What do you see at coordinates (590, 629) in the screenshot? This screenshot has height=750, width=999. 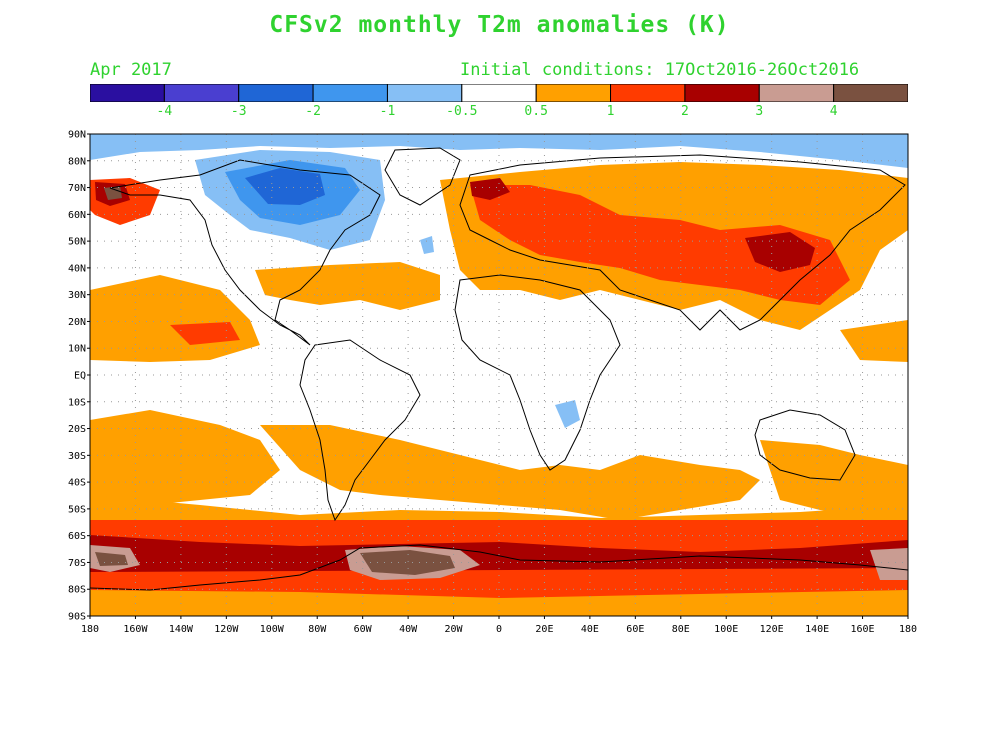 I see `longitude-tick-label: 40E` at bounding box center [590, 629].